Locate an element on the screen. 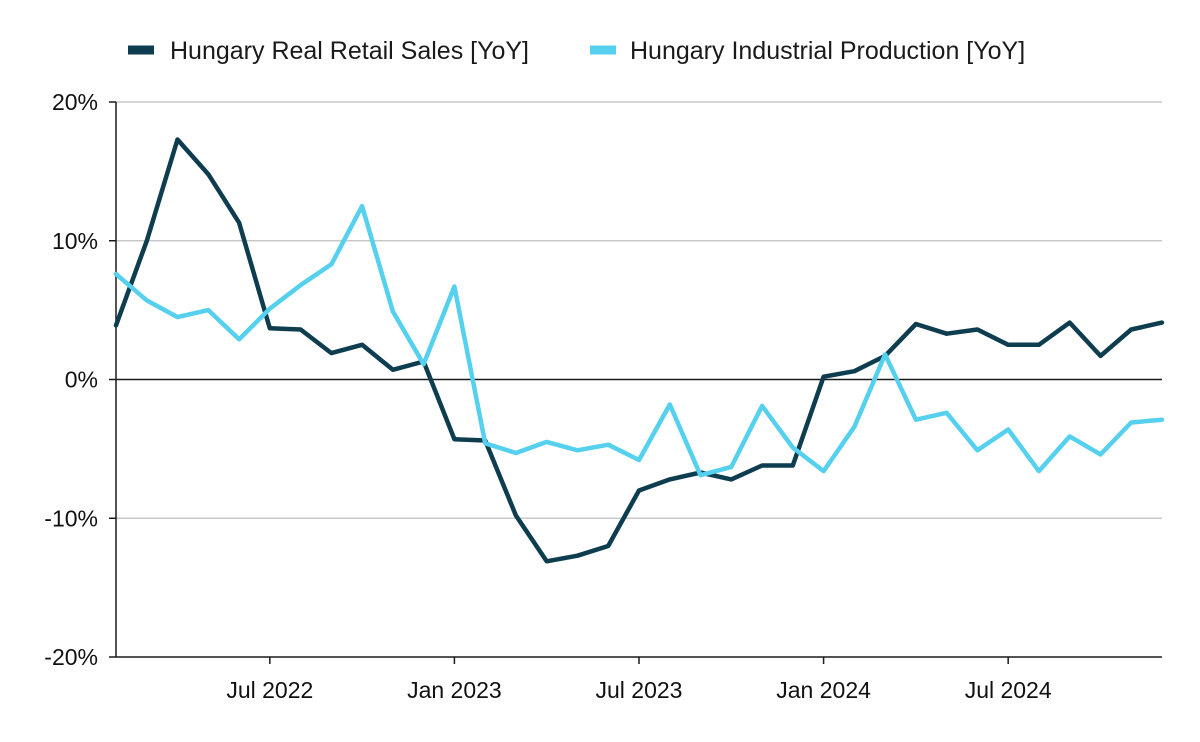 The image size is (1200, 742). y-tick-label: 10% is located at coordinates (75, 241).